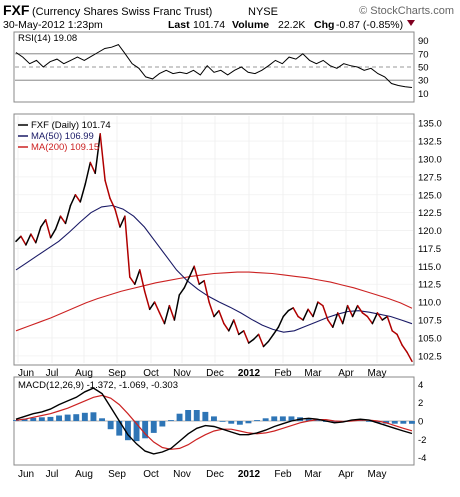 This screenshot has height=497, width=460. Describe the element at coordinates (52, 373) in the screenshot. I see `price-month-label: Jul` at that location.